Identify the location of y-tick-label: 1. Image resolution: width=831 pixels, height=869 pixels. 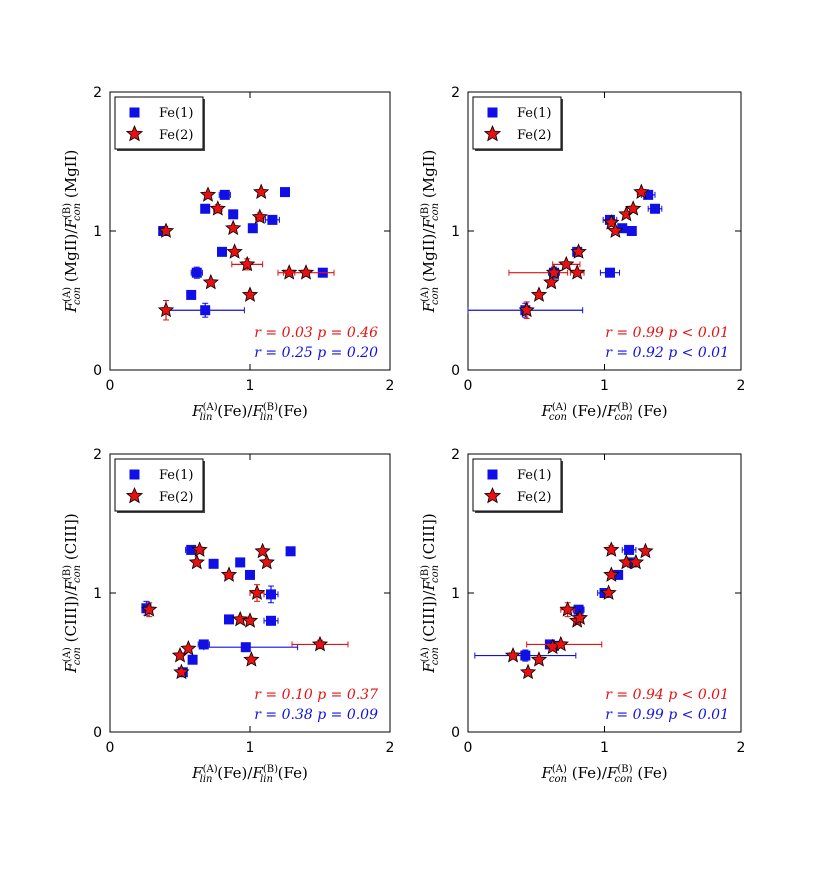
(97, 232).